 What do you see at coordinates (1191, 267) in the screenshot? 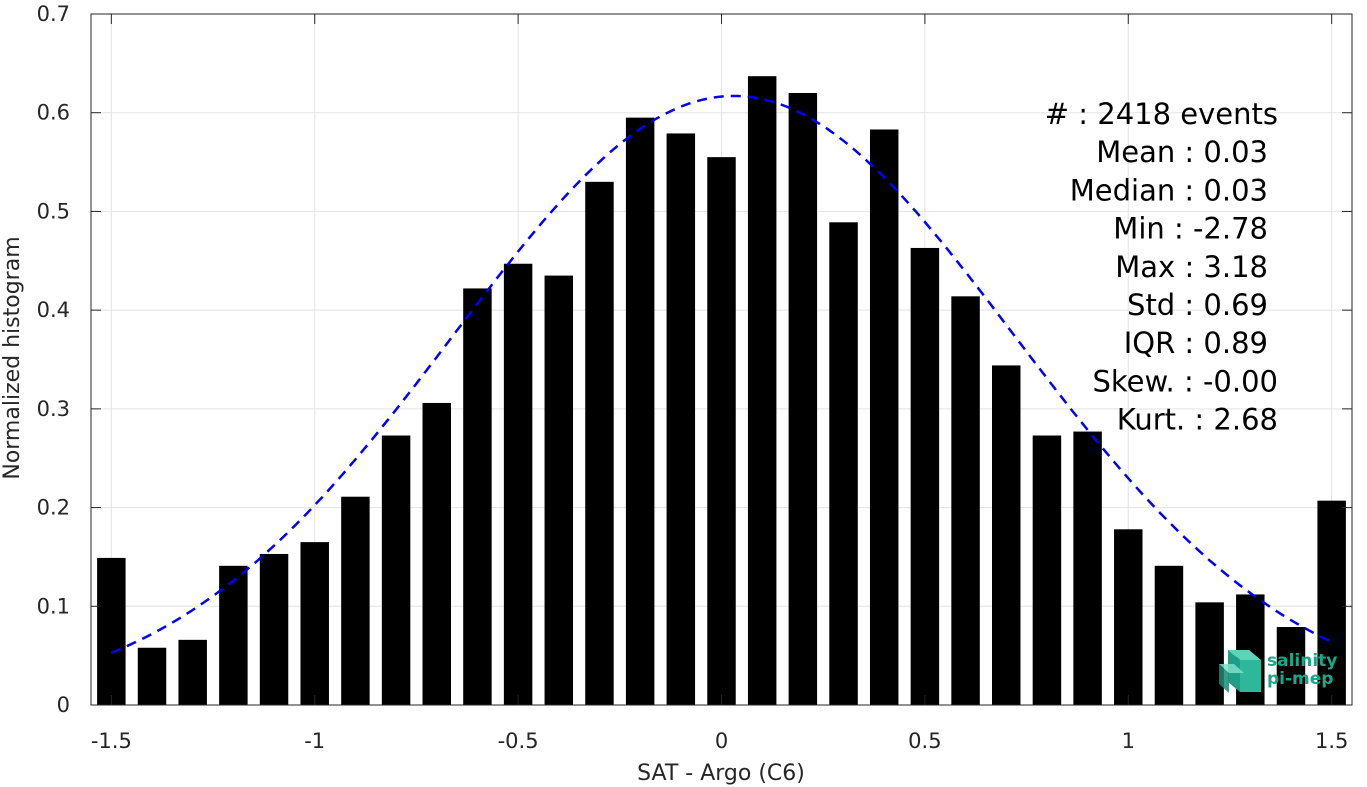
I see `stat-line-4: Max : 3.18` at bounding box center [1191, 267].